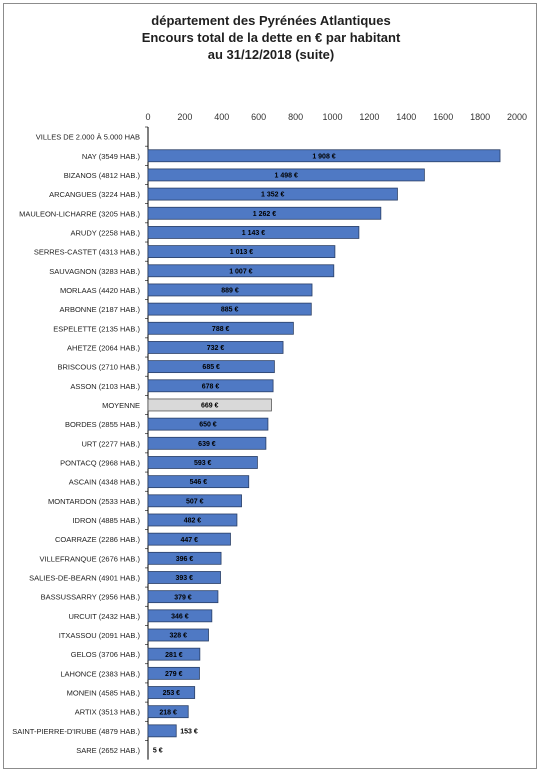 This screenshot has width=542, height=774. I want to click on data-label: 1 007 €, so click(240, 271).